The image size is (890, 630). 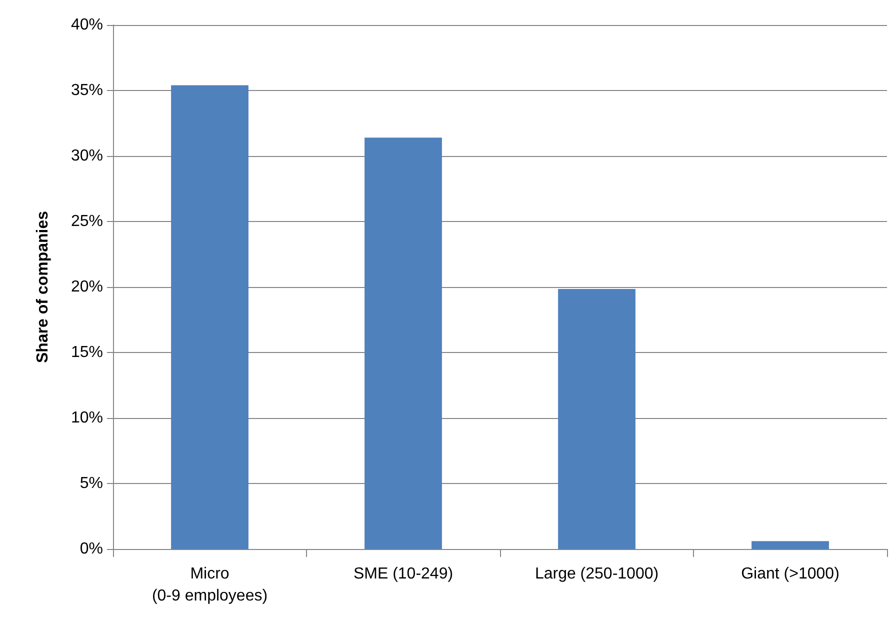 What do you see at coordinates (43, 287) in the screenshot?
I see `y-axis-title: Share of companies` at bounding box center [43, 287].